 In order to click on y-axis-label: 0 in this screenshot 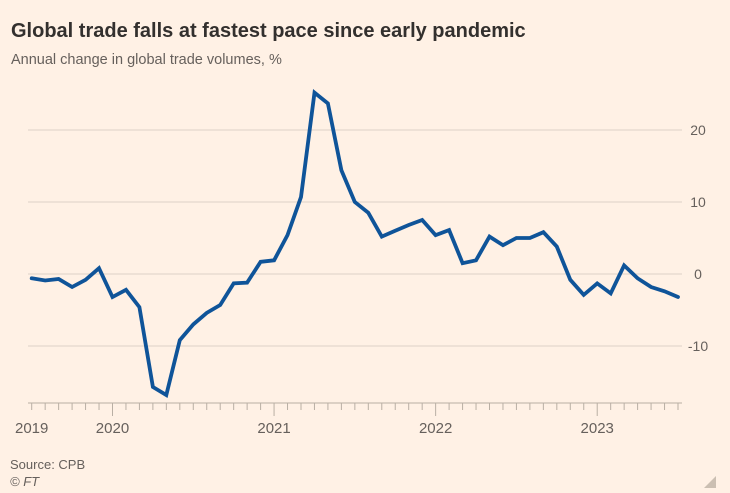, I will do `click(698, 274)`.